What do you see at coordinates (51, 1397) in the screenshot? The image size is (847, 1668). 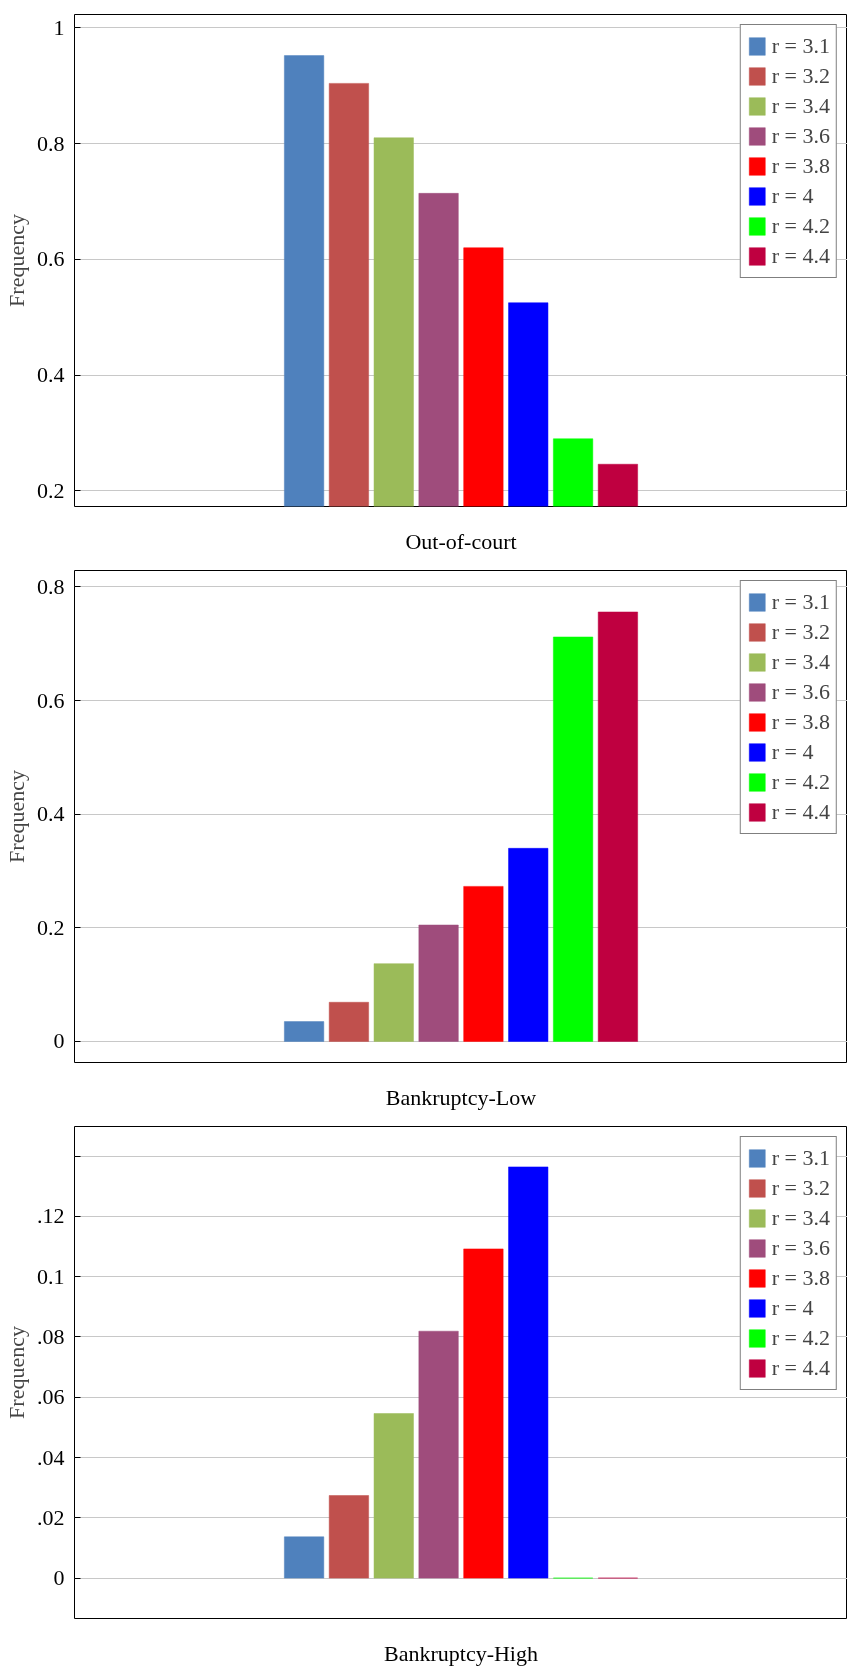 I see `y-tick-label: .06` at bounding box center [51, 1397].